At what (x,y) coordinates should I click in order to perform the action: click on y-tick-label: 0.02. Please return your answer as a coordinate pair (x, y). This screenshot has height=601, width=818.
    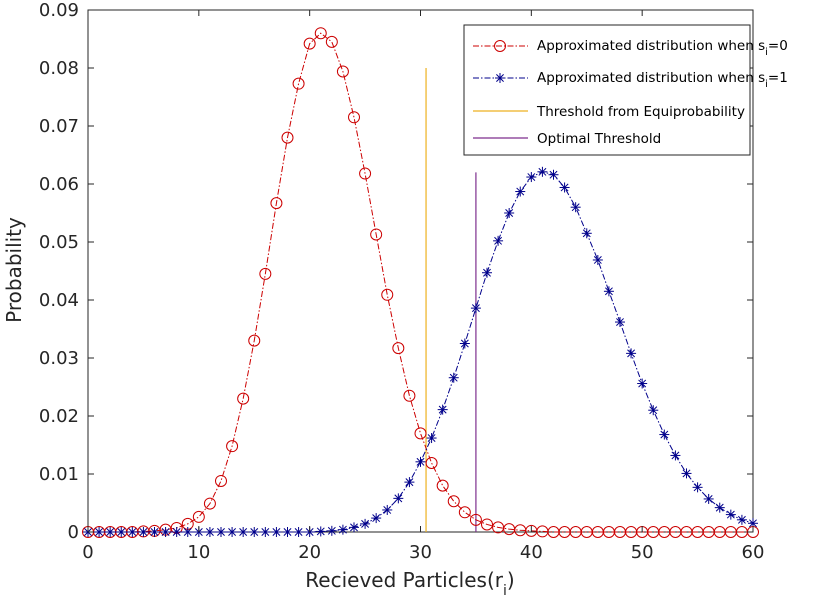
    Looking at the image, I should click on (59, 416).